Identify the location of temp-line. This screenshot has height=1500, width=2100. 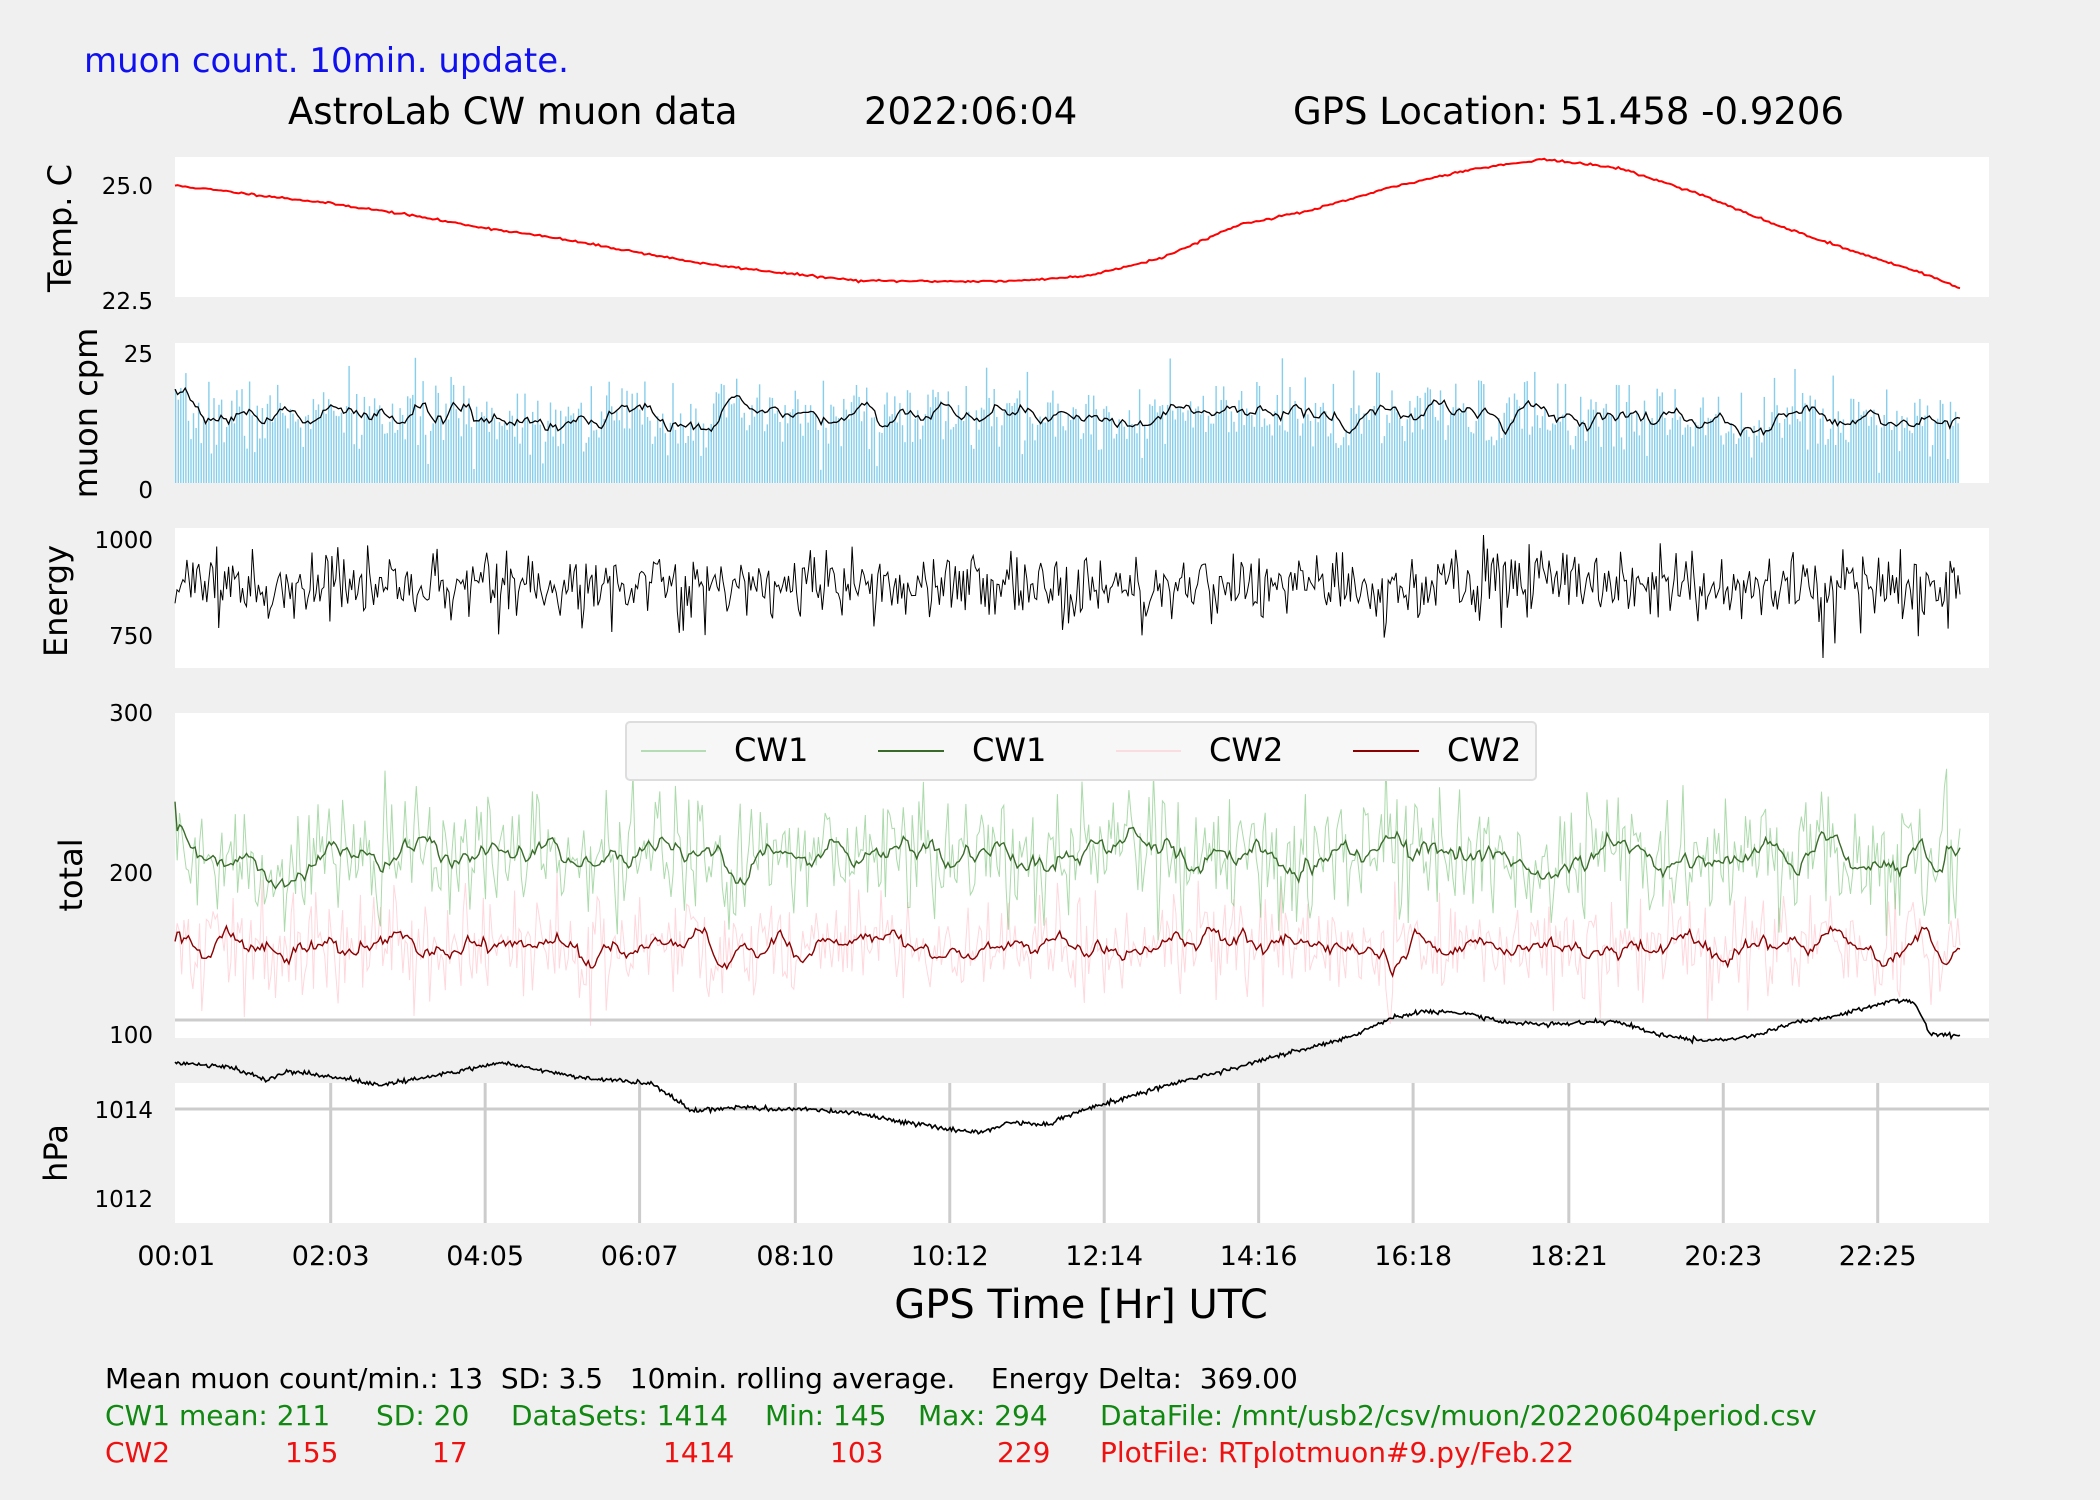
(1067, 223).